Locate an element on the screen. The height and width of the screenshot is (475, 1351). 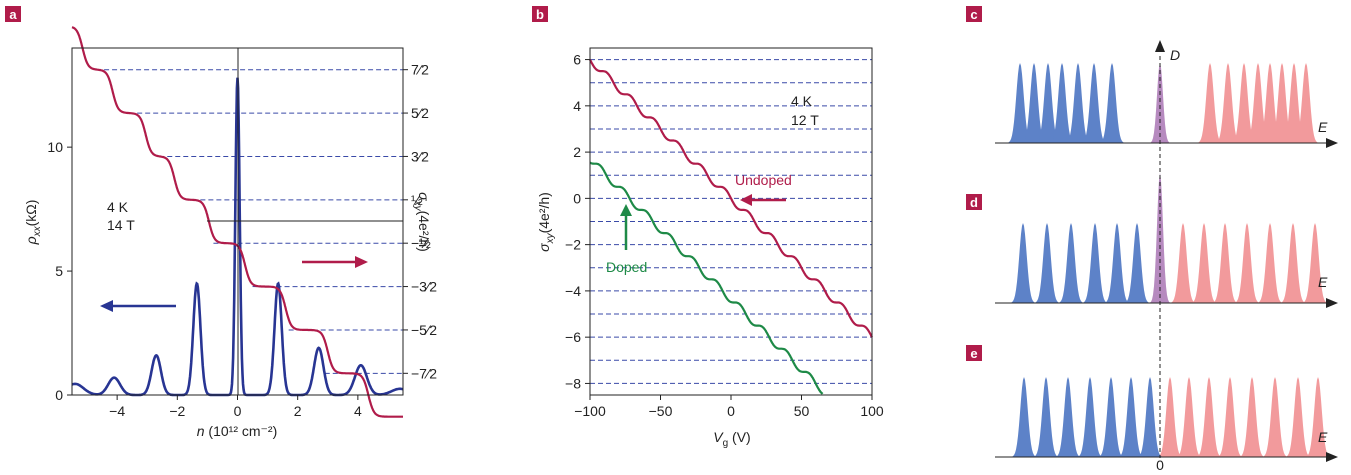
panel-b-y-tick-label: 0 is located at coordinates (577, 198).